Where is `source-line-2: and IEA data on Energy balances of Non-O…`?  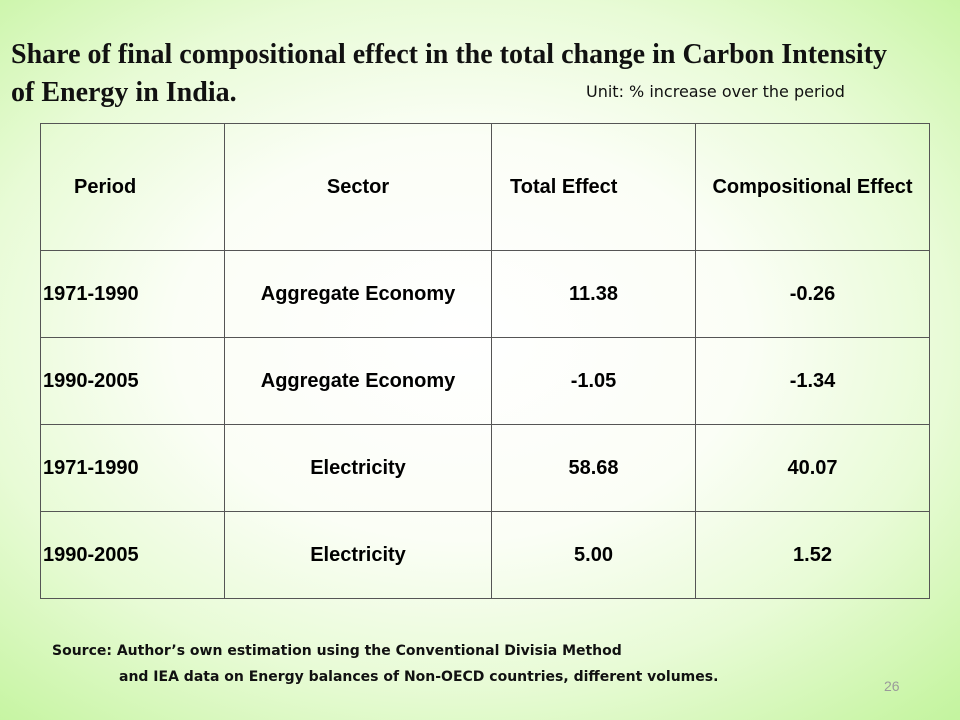
source-line-2: and IEA data on Energy balances of Non-O… is located at coordinates (419, 677).